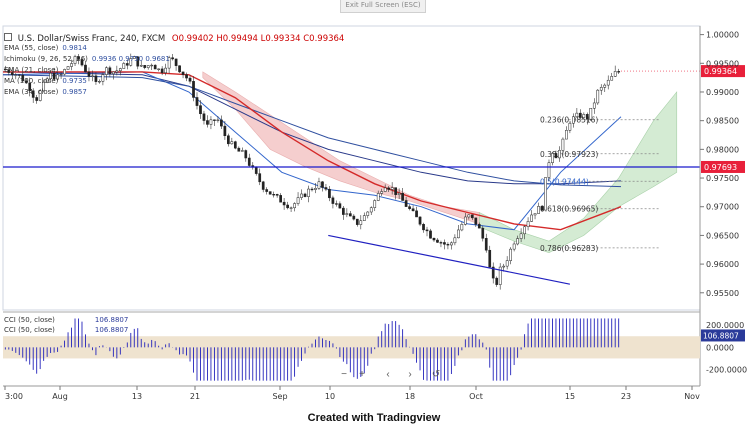 This screenshot has width=748, height=434. What do you see at coordinates (721, 335) in the screenshot?
I see `cci-value-label: 106.8807` at bounding box center [721, 335].